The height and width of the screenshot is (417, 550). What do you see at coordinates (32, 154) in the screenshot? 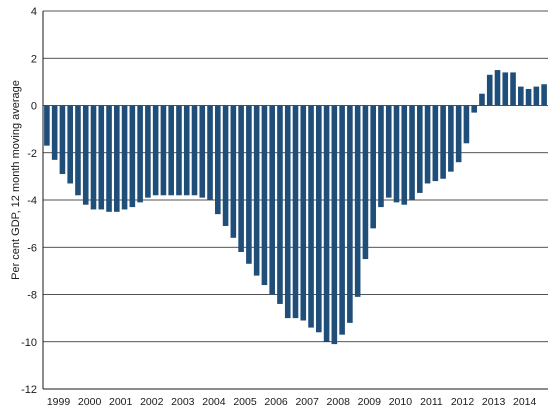
I see `y-tick-label: -2` at bounding box center [32, 154].